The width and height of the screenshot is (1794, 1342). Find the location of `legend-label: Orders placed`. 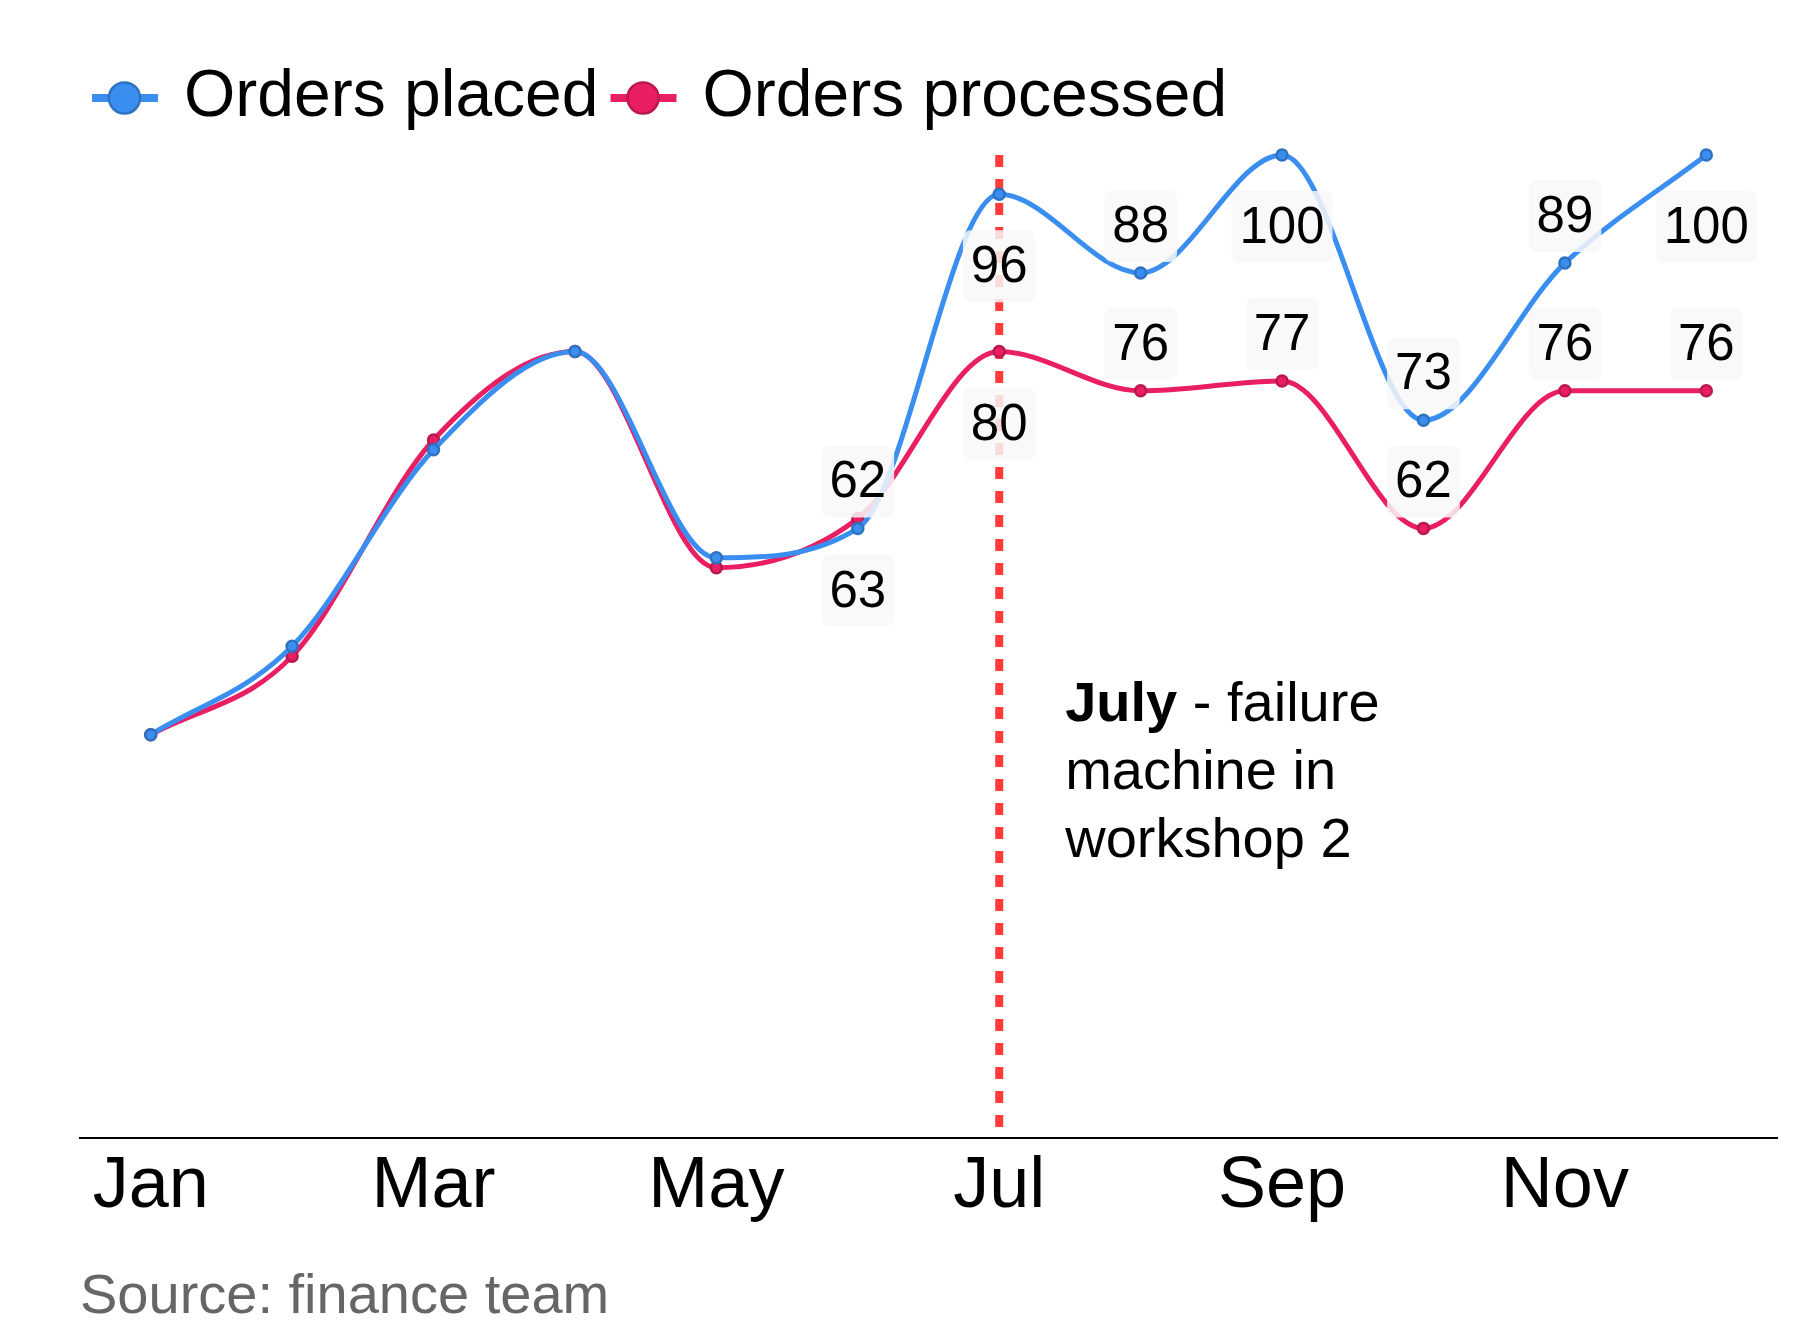

legend-label: Orders placed is located at coordinates (391, 93).